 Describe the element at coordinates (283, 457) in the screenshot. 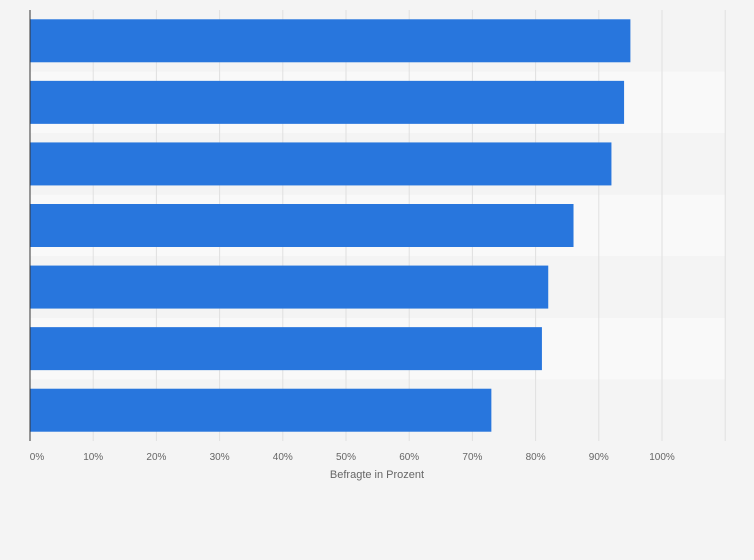

I see `x-tick-label: 40%` at that location.